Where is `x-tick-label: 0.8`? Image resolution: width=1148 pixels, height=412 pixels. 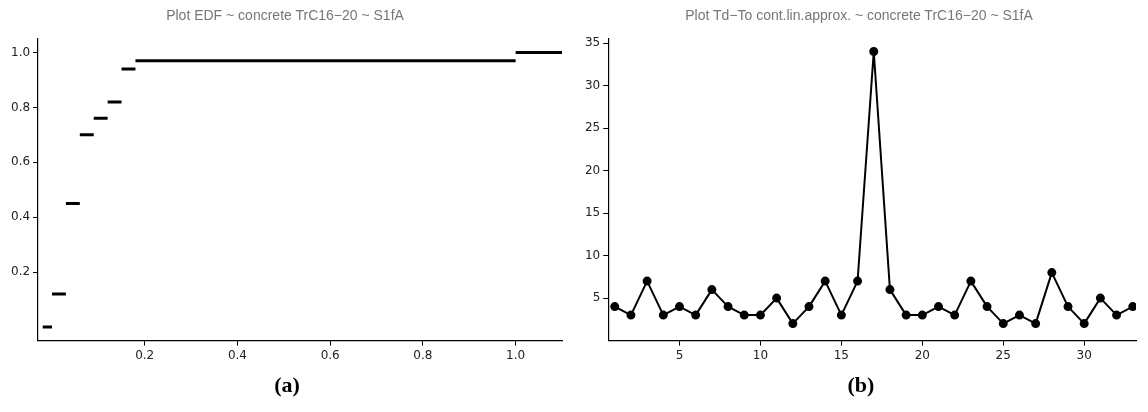 x-tick-label: 0.8 is located at coordinates (423, 354).